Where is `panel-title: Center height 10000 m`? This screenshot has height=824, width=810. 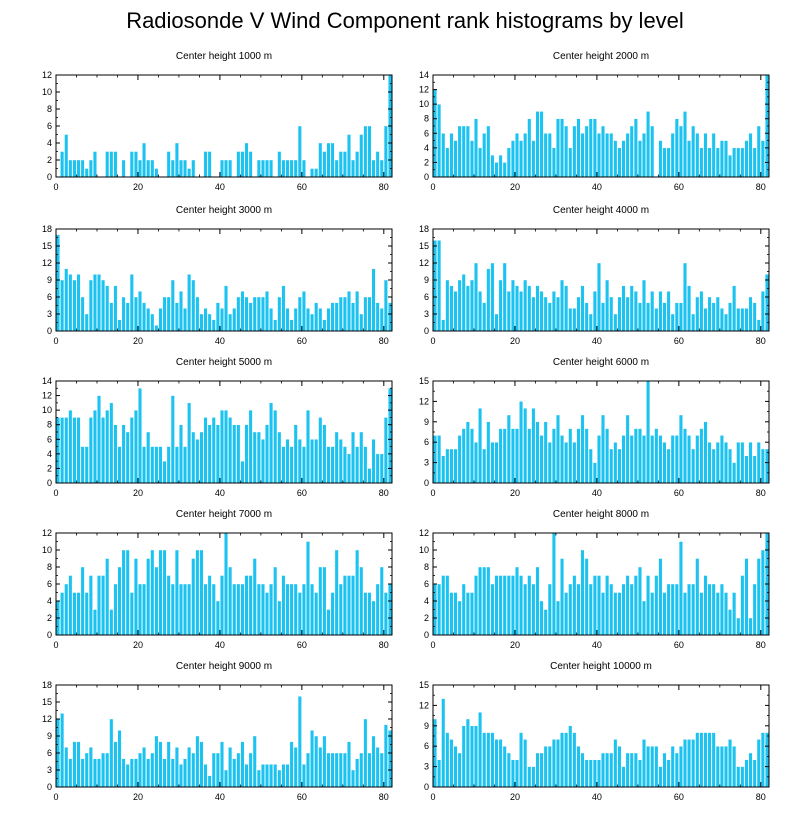
panel-title: Center height 10000 m is located at coordinates (601, 666).